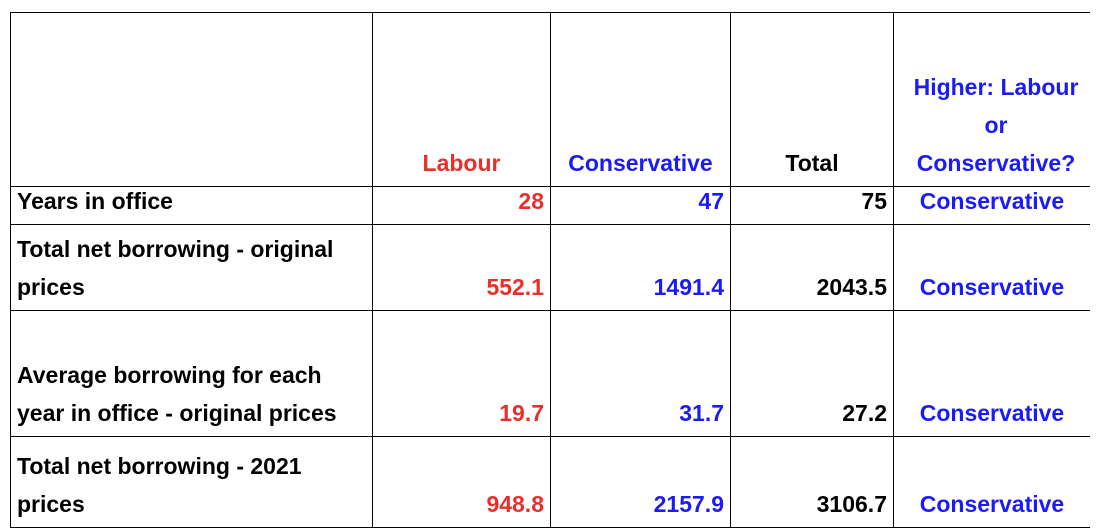  What do you see at coordinates (175, 268) in the screenshot?
I see `row-label: Total net borrowing - original prices` at bounding box center [175, 268].